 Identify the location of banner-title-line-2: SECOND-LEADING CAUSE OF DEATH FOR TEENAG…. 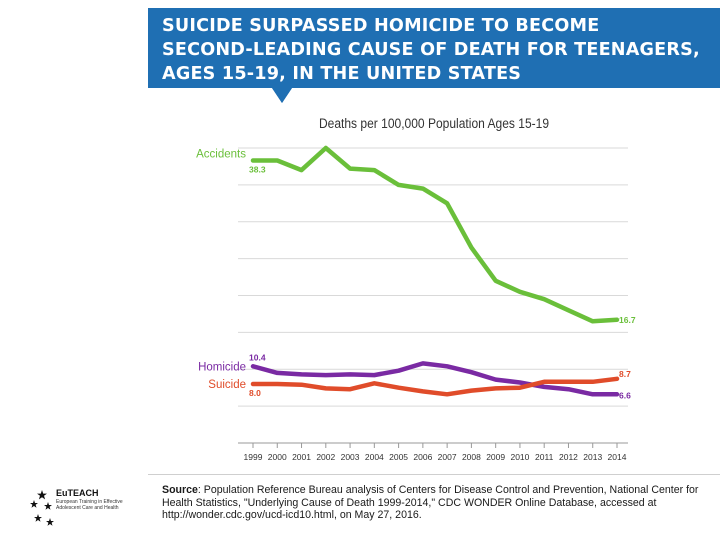
(431, 50).